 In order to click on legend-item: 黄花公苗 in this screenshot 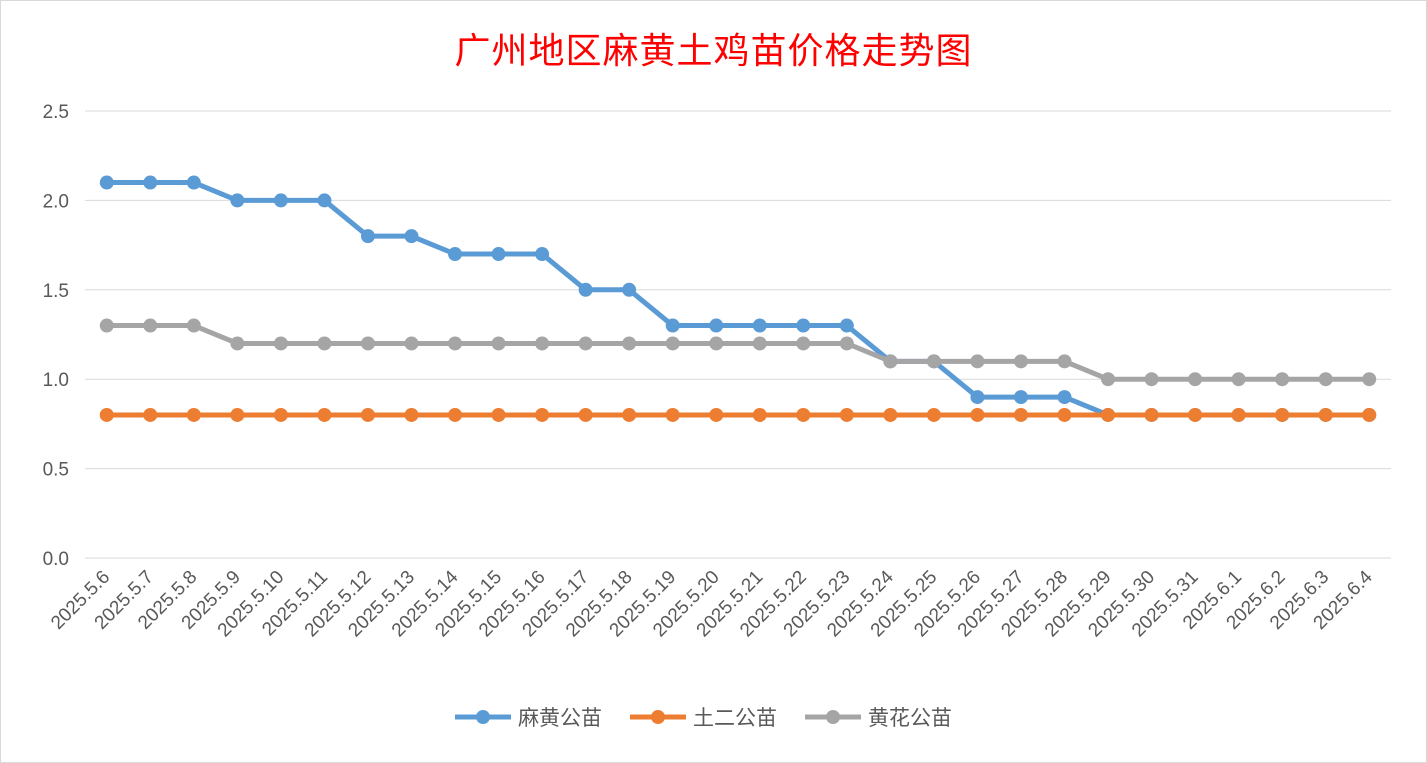, I will do `click(878, 718)`.